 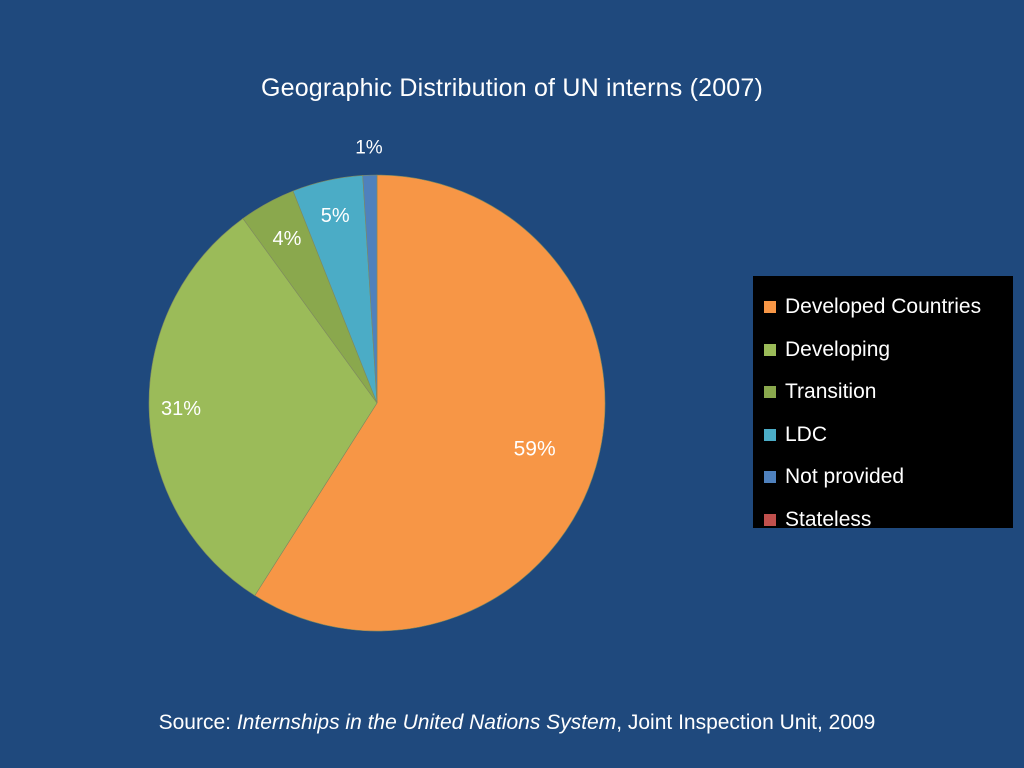 I want to click on legend-item-not-provided: Not provided, so click(x=883, y=477).